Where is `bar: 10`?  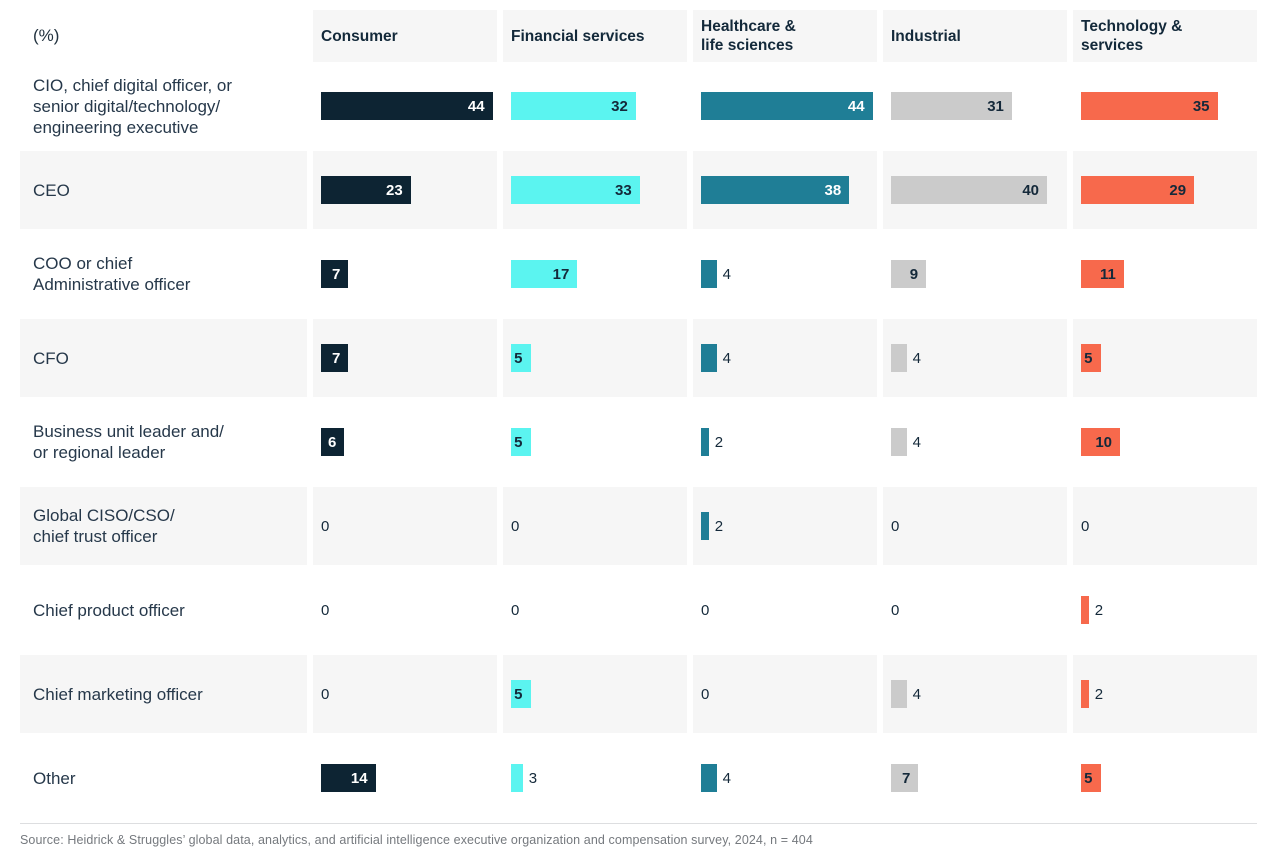 bar: 10 is located at coordinates (1100, 442).